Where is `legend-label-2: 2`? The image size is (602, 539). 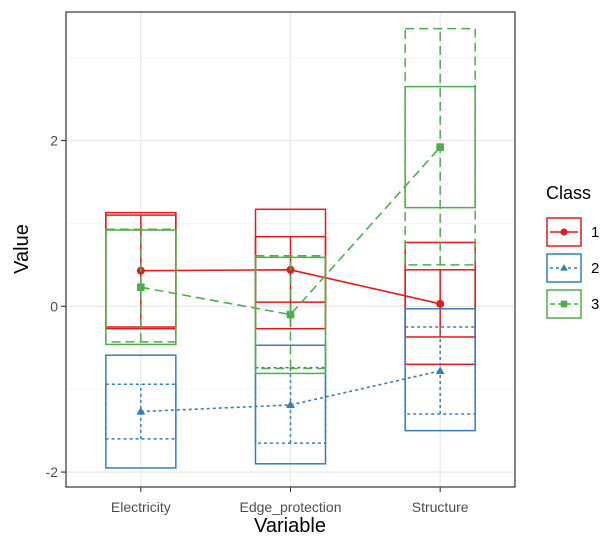
legend-label-2: 2 is located at coordinates (595, 268).